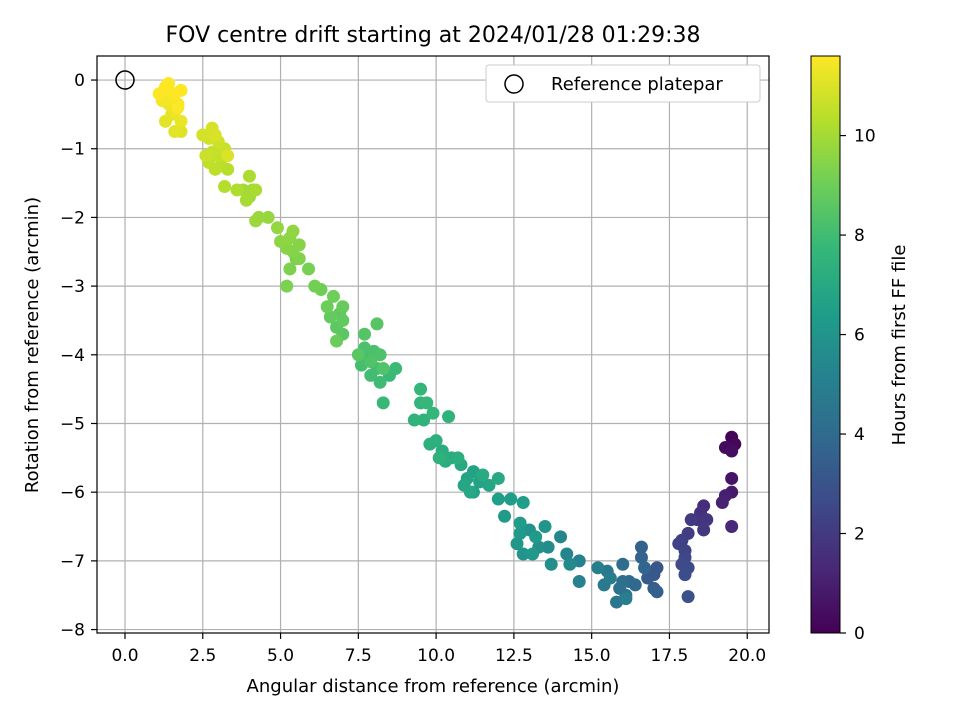 This screenshot has height=720, width=960. I want to click on y-axis-label: Rotation from reference (arcmin), so click(32, 345).